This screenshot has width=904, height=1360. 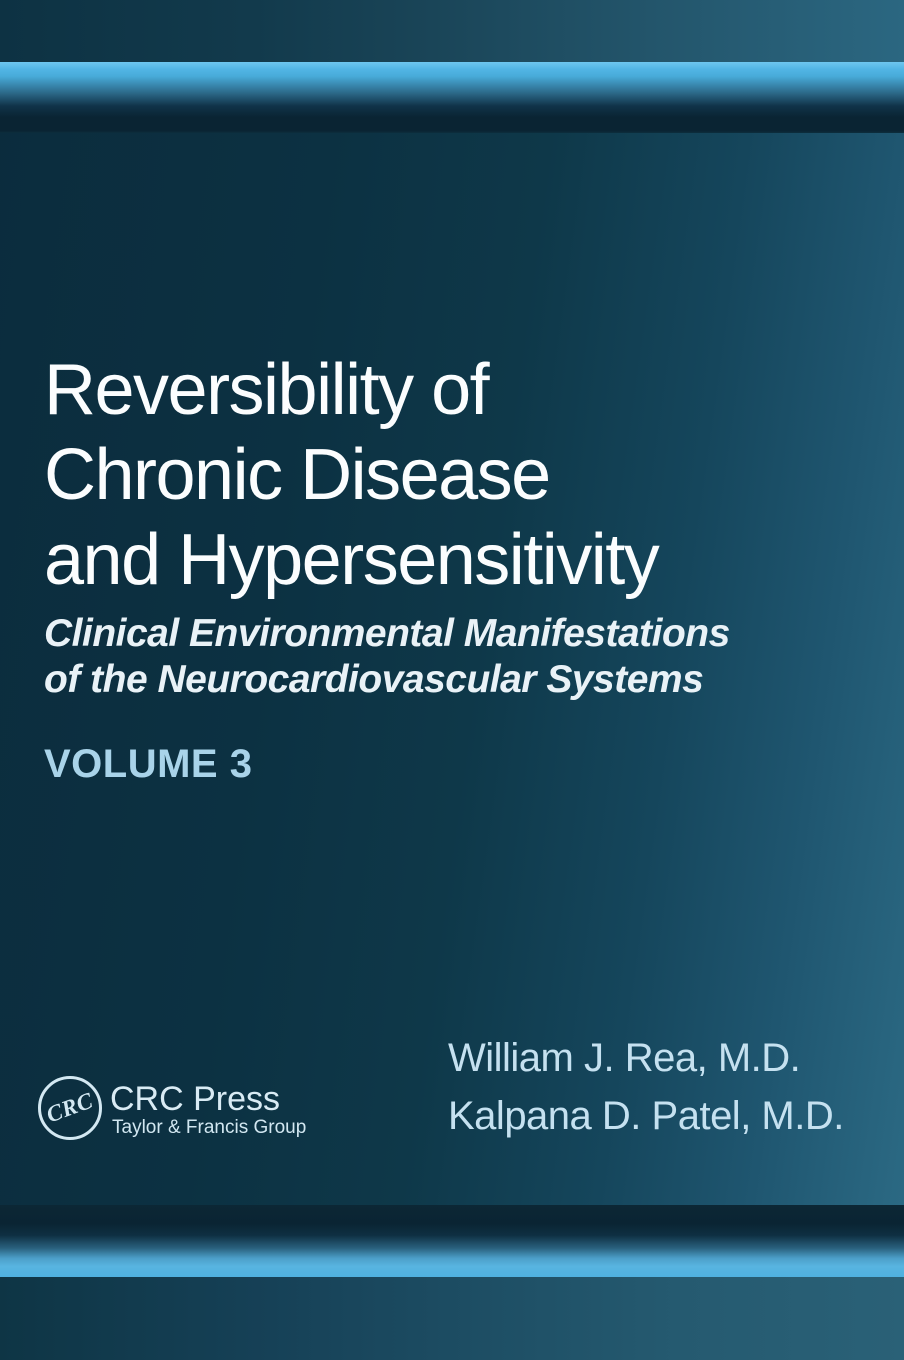 I want to click on top-accent-stripe, so click(x=452, y=97).